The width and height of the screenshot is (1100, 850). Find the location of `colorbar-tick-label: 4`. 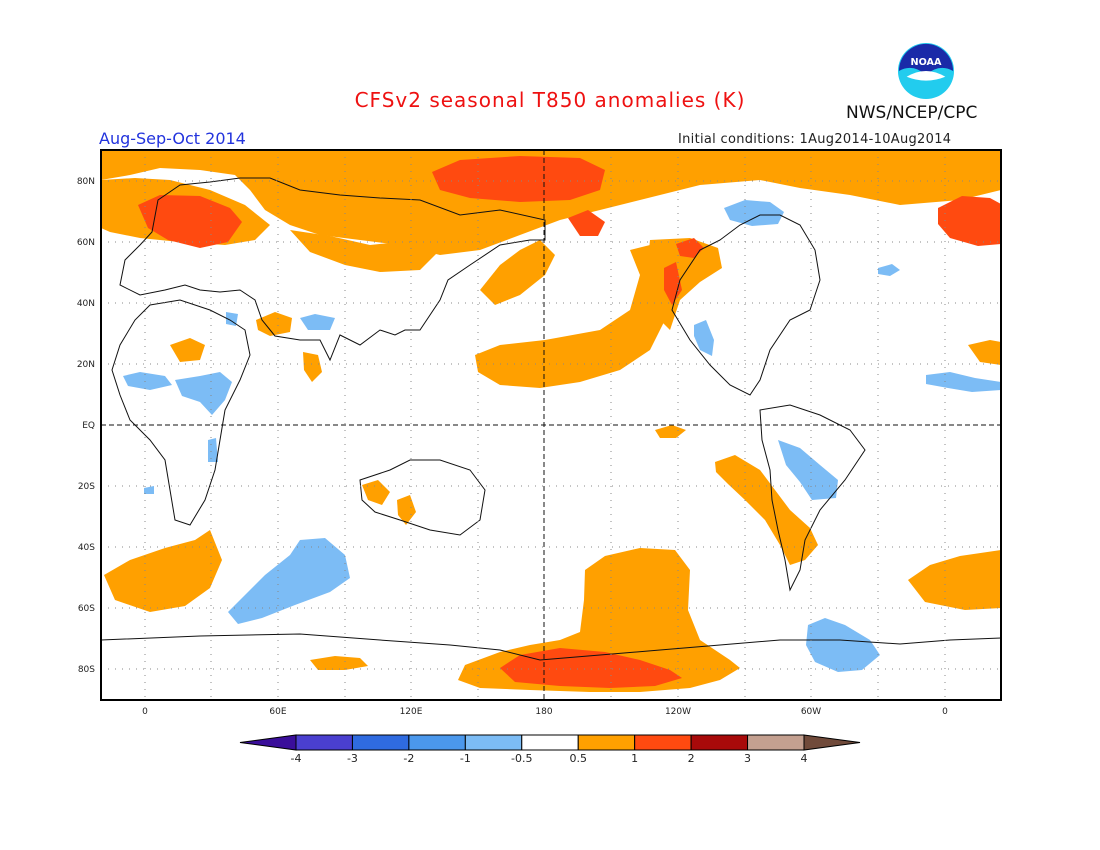

colorbar-tick-label: 4 is located at coordinates (804, 758).